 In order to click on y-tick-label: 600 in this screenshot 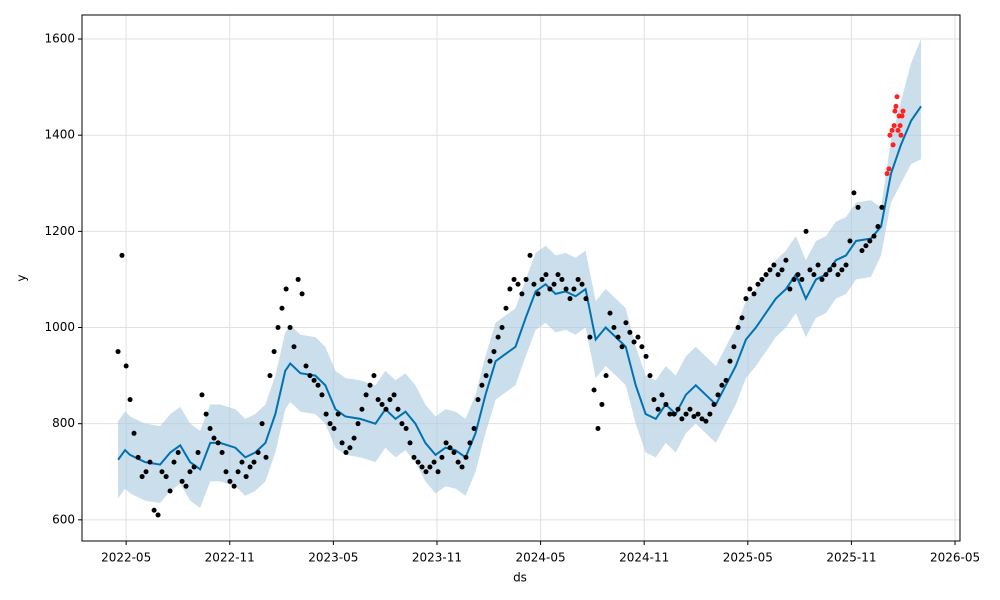, I will do `click(63, 519)`.